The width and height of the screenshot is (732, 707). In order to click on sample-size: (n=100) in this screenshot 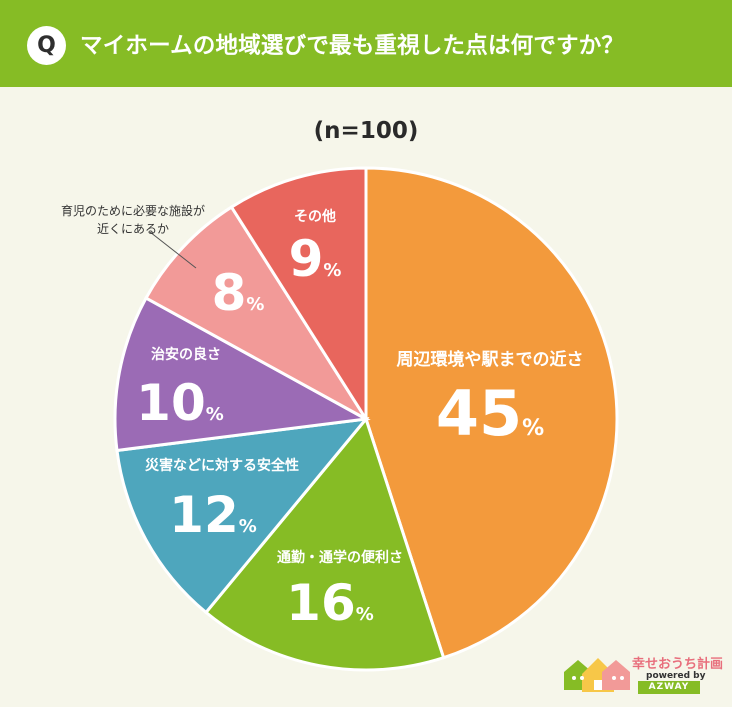, I will do `click(366, 131)`.